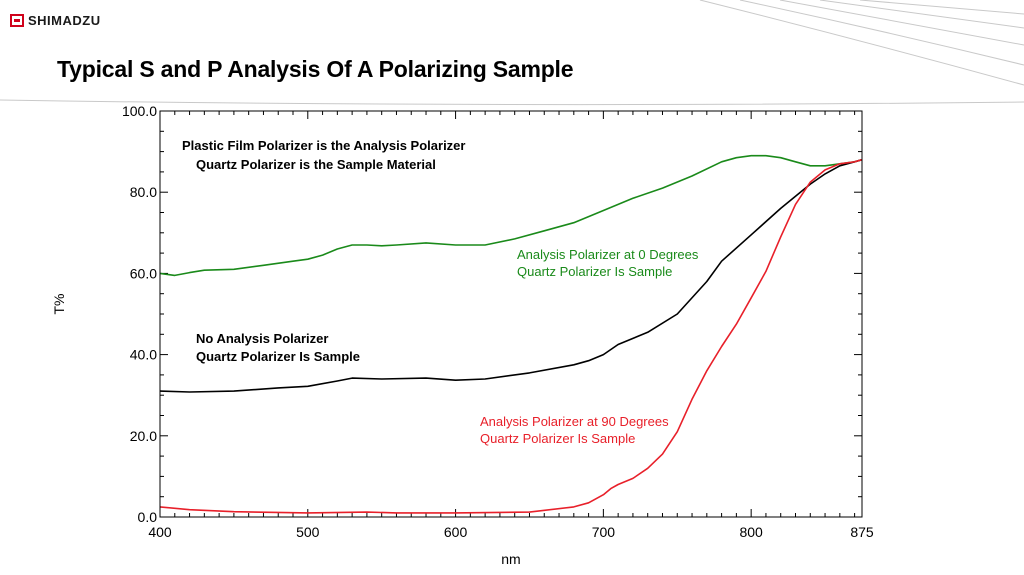 This screenshot has height=575, width=1024. What do you see at coordinates (594, 271) in the screenshot?
I see `annotation-0-degrees-sample: Quartz Polarizer Is Sample` at bounding box center [594, 271].